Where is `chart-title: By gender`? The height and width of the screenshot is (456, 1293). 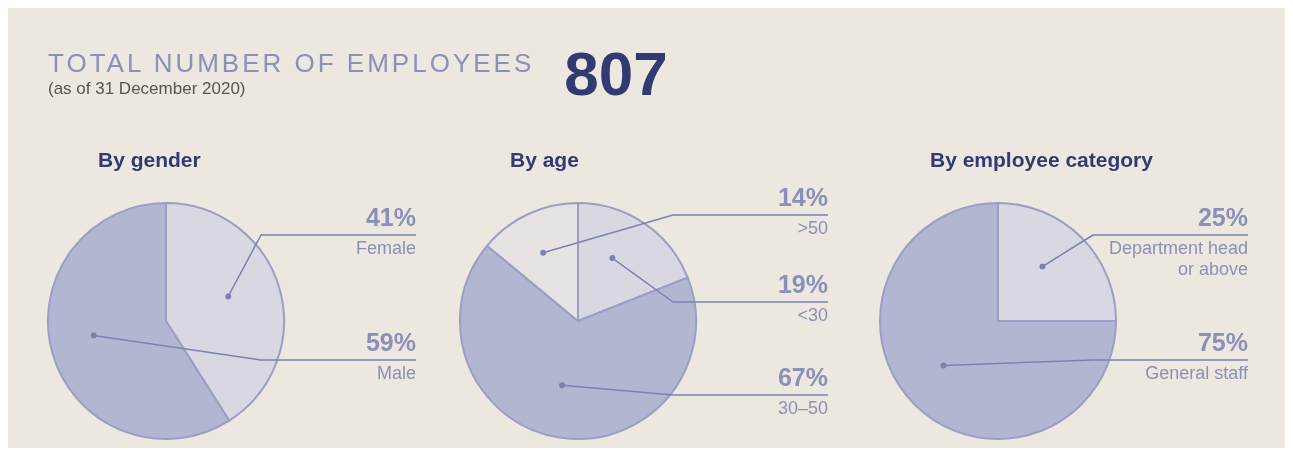
chart-title: By gender is located at coordinates (149, 160).